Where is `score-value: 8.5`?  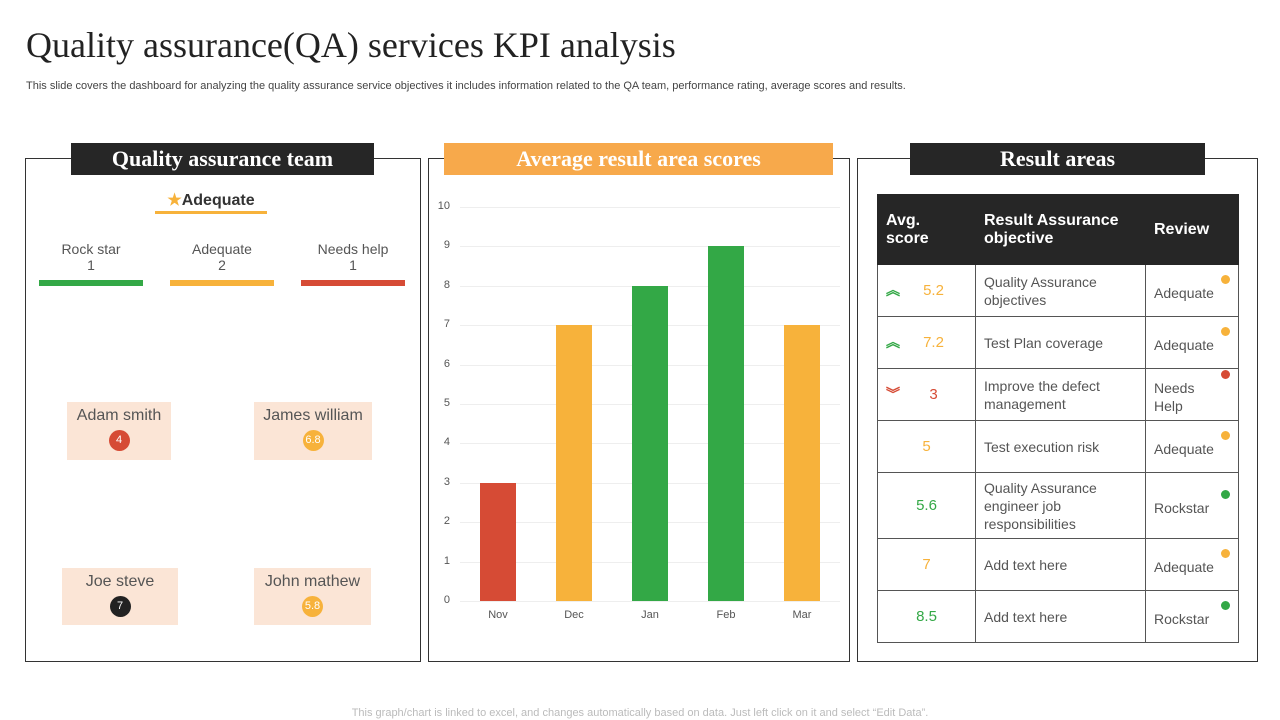
score-value: 8.5 is located at coordinates (926, 616).